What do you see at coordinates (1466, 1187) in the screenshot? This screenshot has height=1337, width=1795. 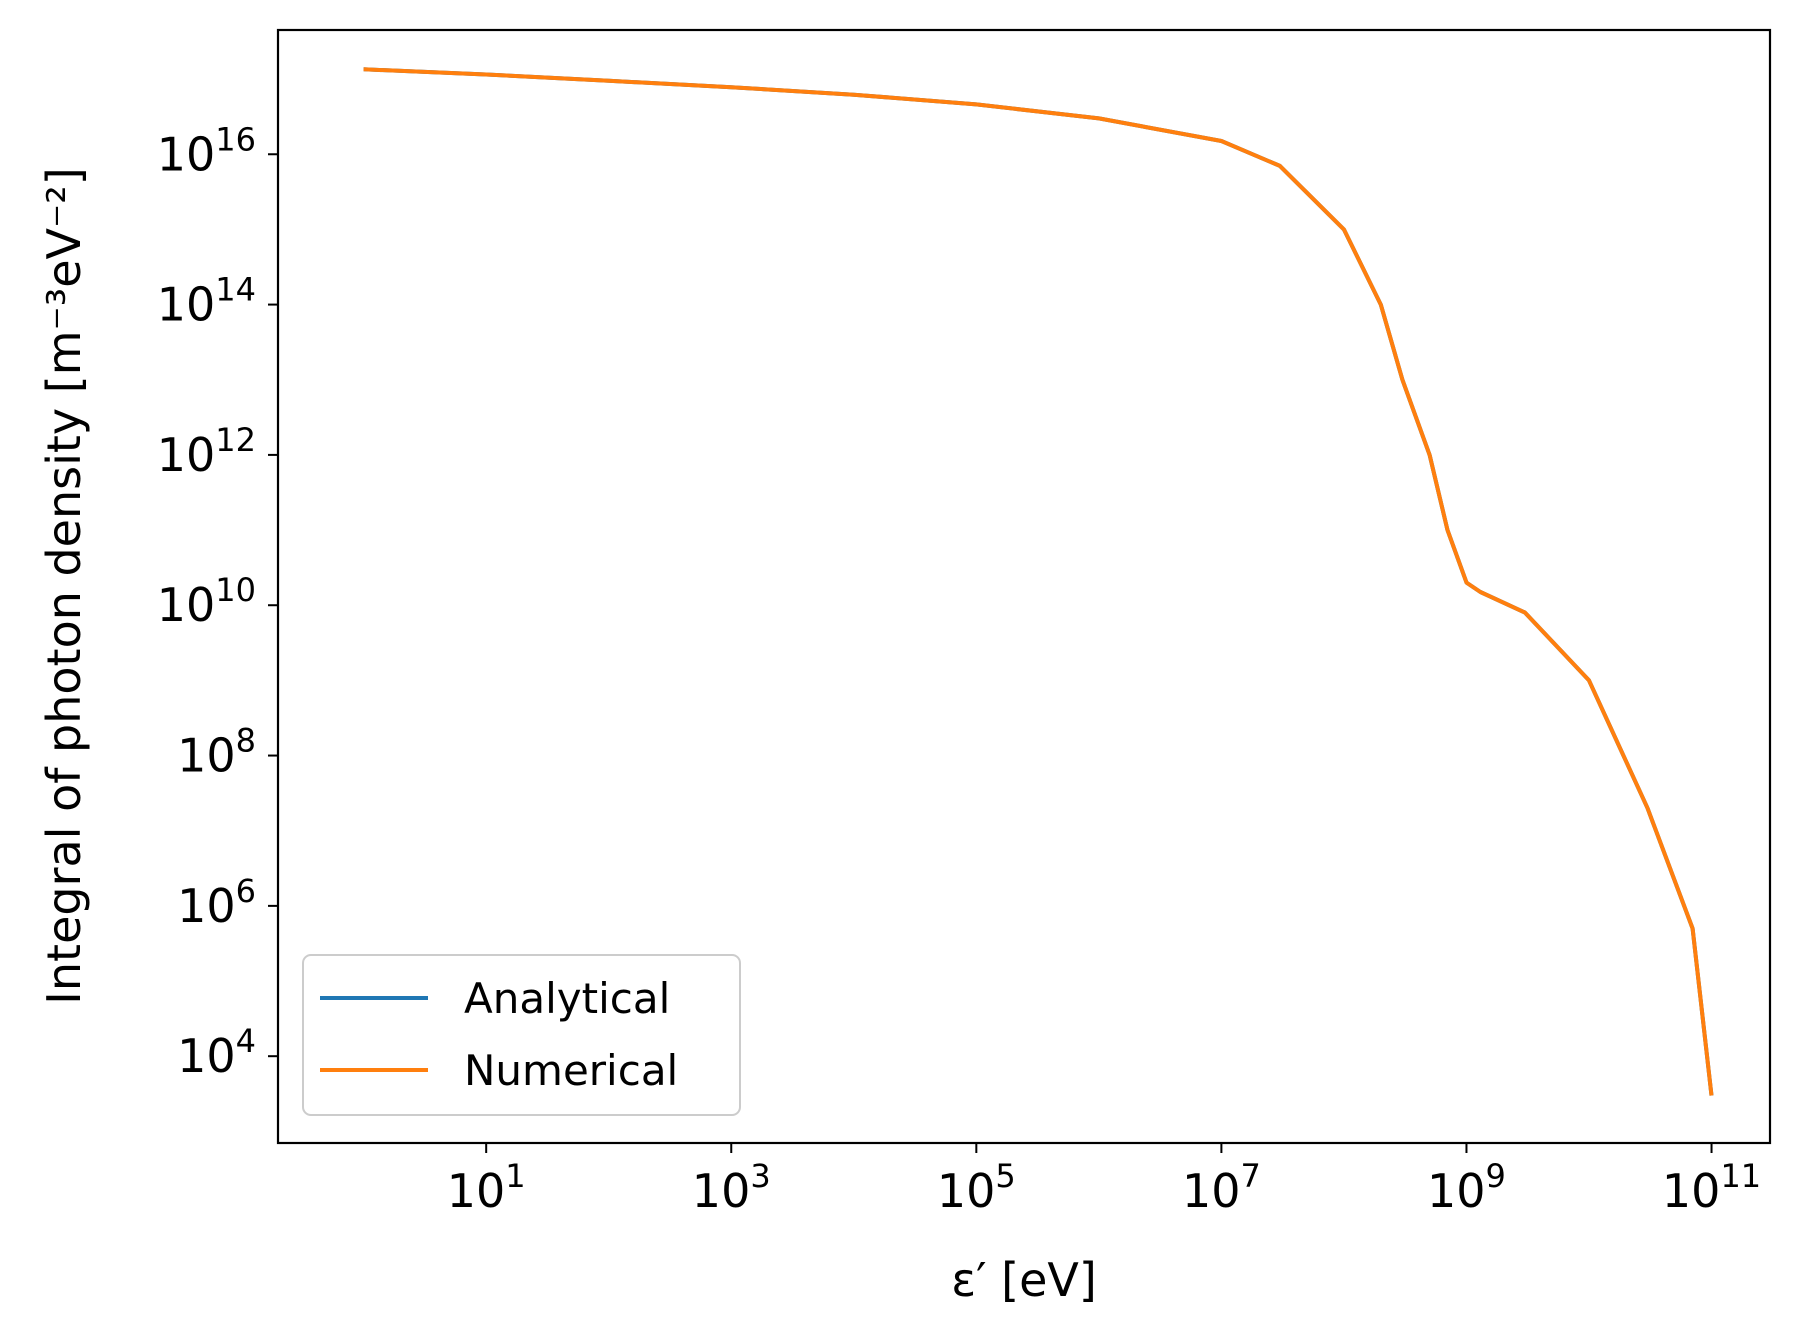 I see `x-tick-label: 10⁹` at bounding box center [1466, 1187].